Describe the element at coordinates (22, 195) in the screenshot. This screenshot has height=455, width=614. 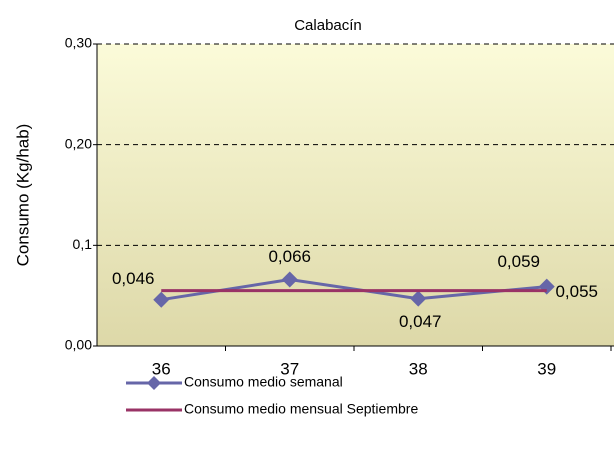
I see `y-axis-label: Consumo (Kg/hab)` at that location.